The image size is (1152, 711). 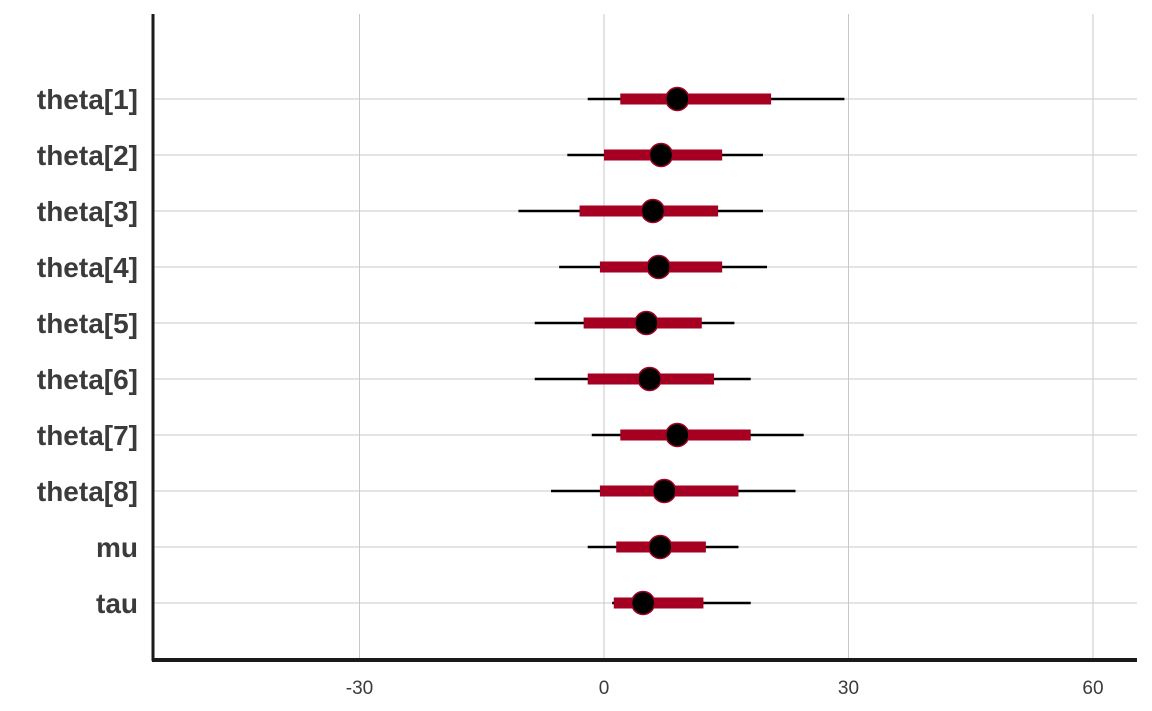 What do you see at coordinates (87, 211) in the screenshot?
I see `y-tick-label: theta[3]` at bounding box center [87, 211].